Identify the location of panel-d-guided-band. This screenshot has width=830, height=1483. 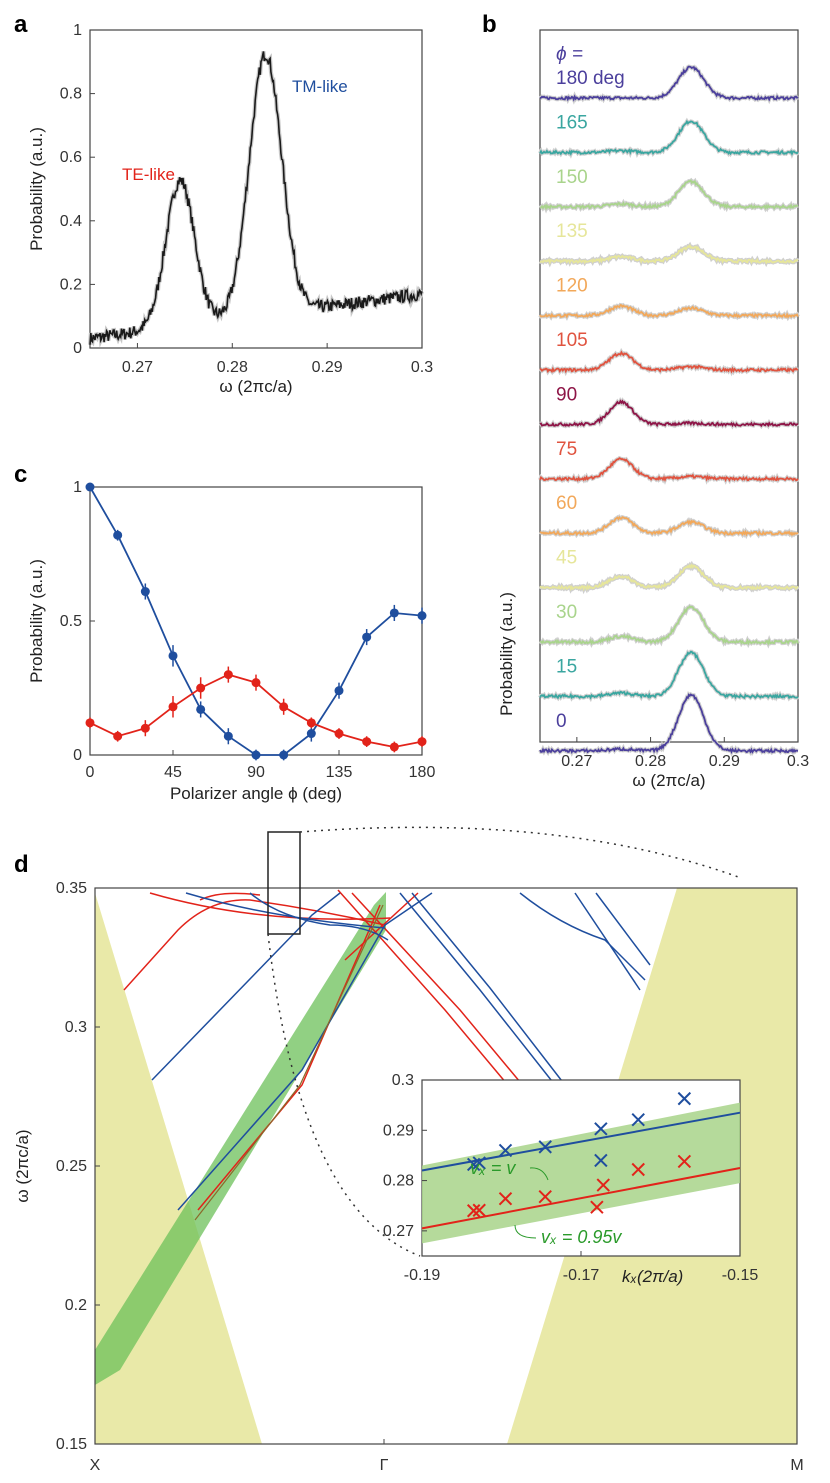
(289, 1062).